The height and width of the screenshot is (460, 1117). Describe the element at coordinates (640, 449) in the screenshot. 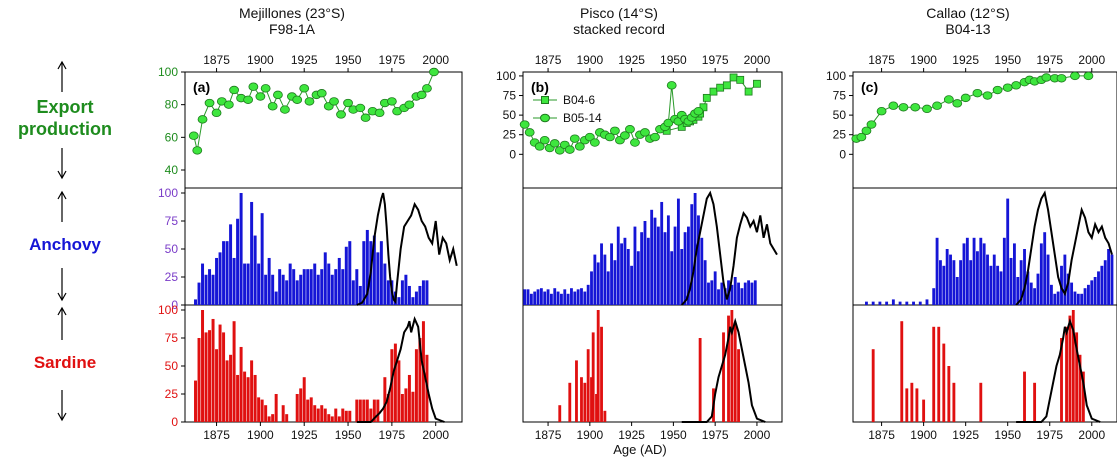

I see `x-axis-label: Age (AD)` at that location.